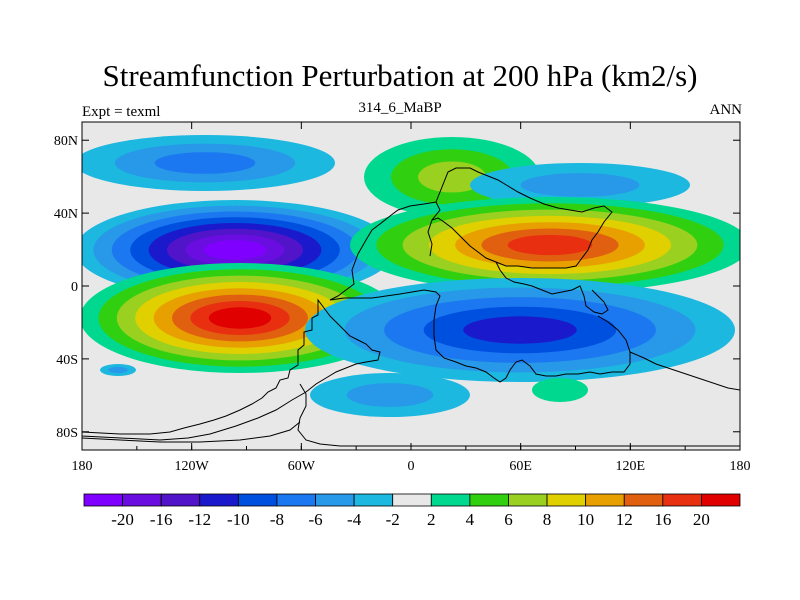  What do you see at coordinates (238, 519) in the screenshot?
I see `colorbar-label: -10` at bounding box center [238, 519].